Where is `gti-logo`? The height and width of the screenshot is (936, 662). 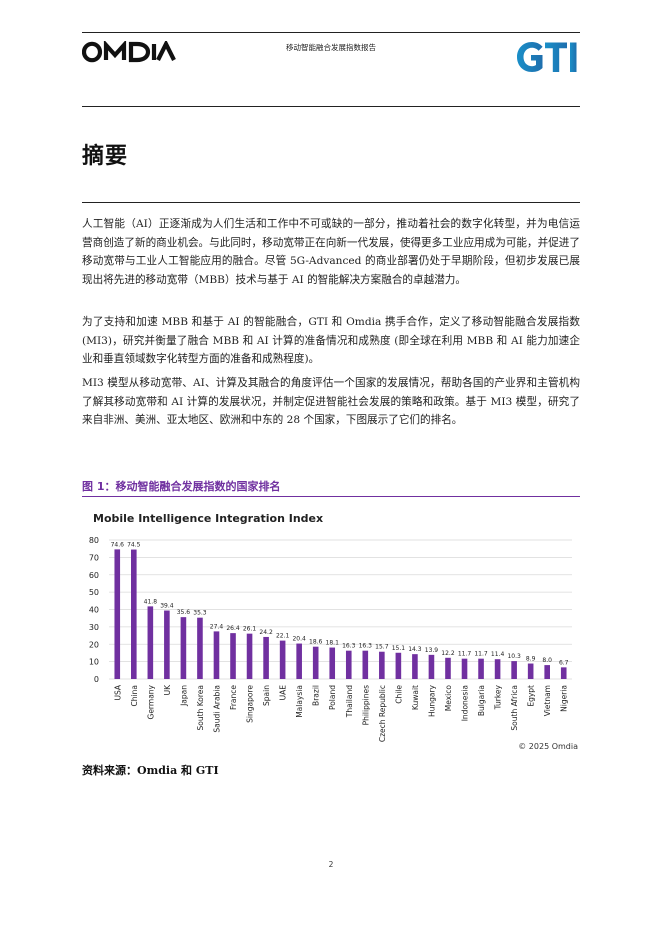 gti-logo is located at coordinates (547, 59).